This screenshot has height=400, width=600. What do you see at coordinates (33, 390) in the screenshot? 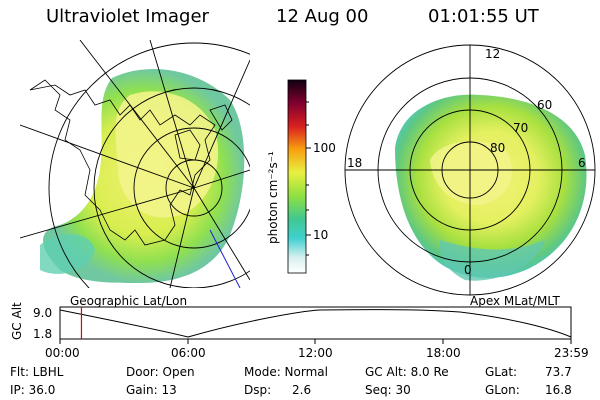
I see `ip-label: IP: 36.0` at bounding box center [33, 390].